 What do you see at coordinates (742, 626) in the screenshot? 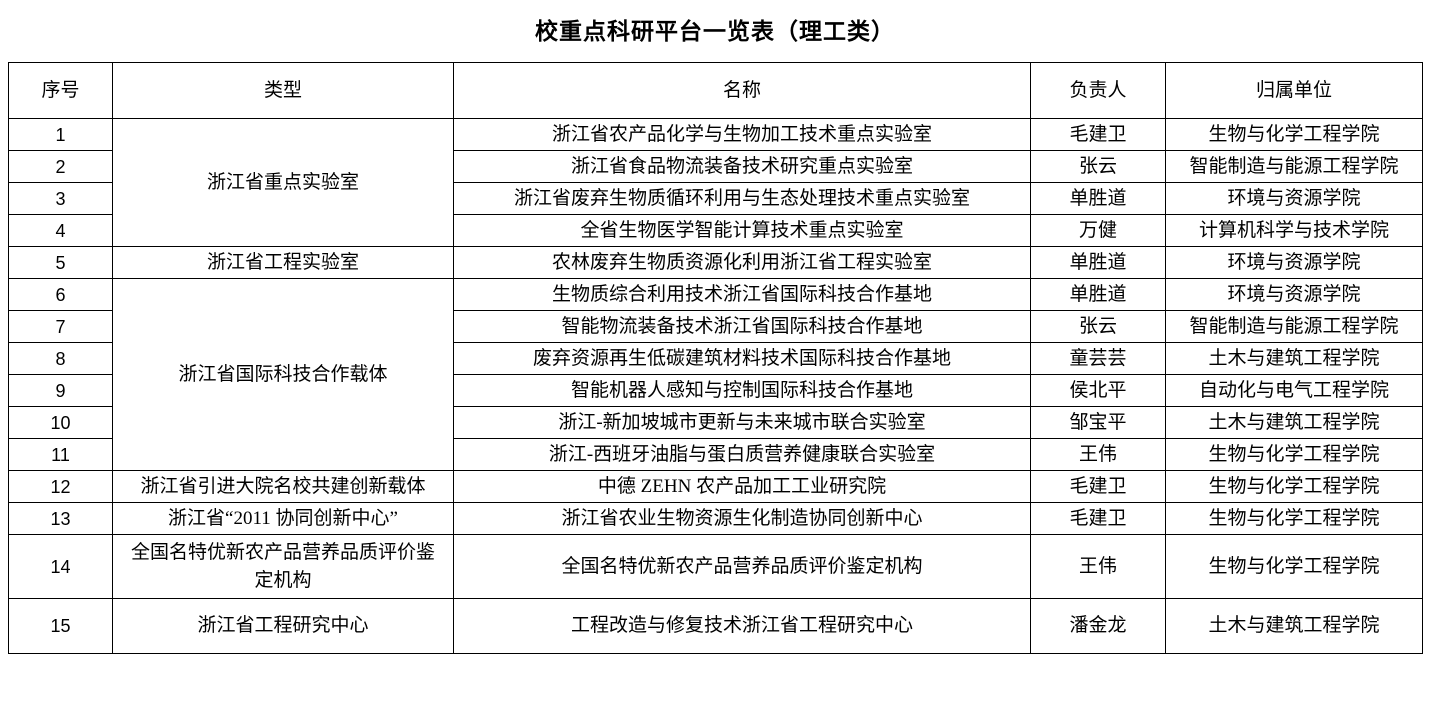
I see `row-name: 工程改造与修复技术浙江省工程研究中心` at bounding box center [742, 626].